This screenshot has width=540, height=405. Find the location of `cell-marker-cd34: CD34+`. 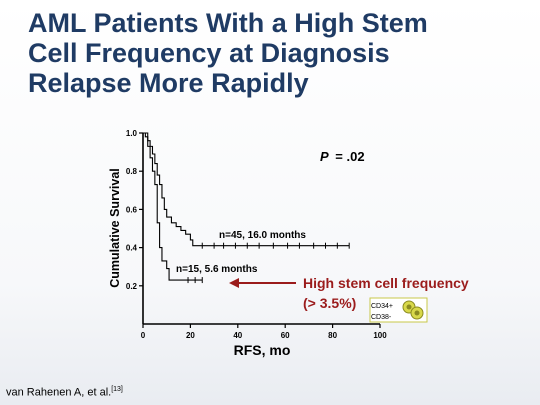

cell-marker-cd34: CD34+ is located at coordinates (382, 306).